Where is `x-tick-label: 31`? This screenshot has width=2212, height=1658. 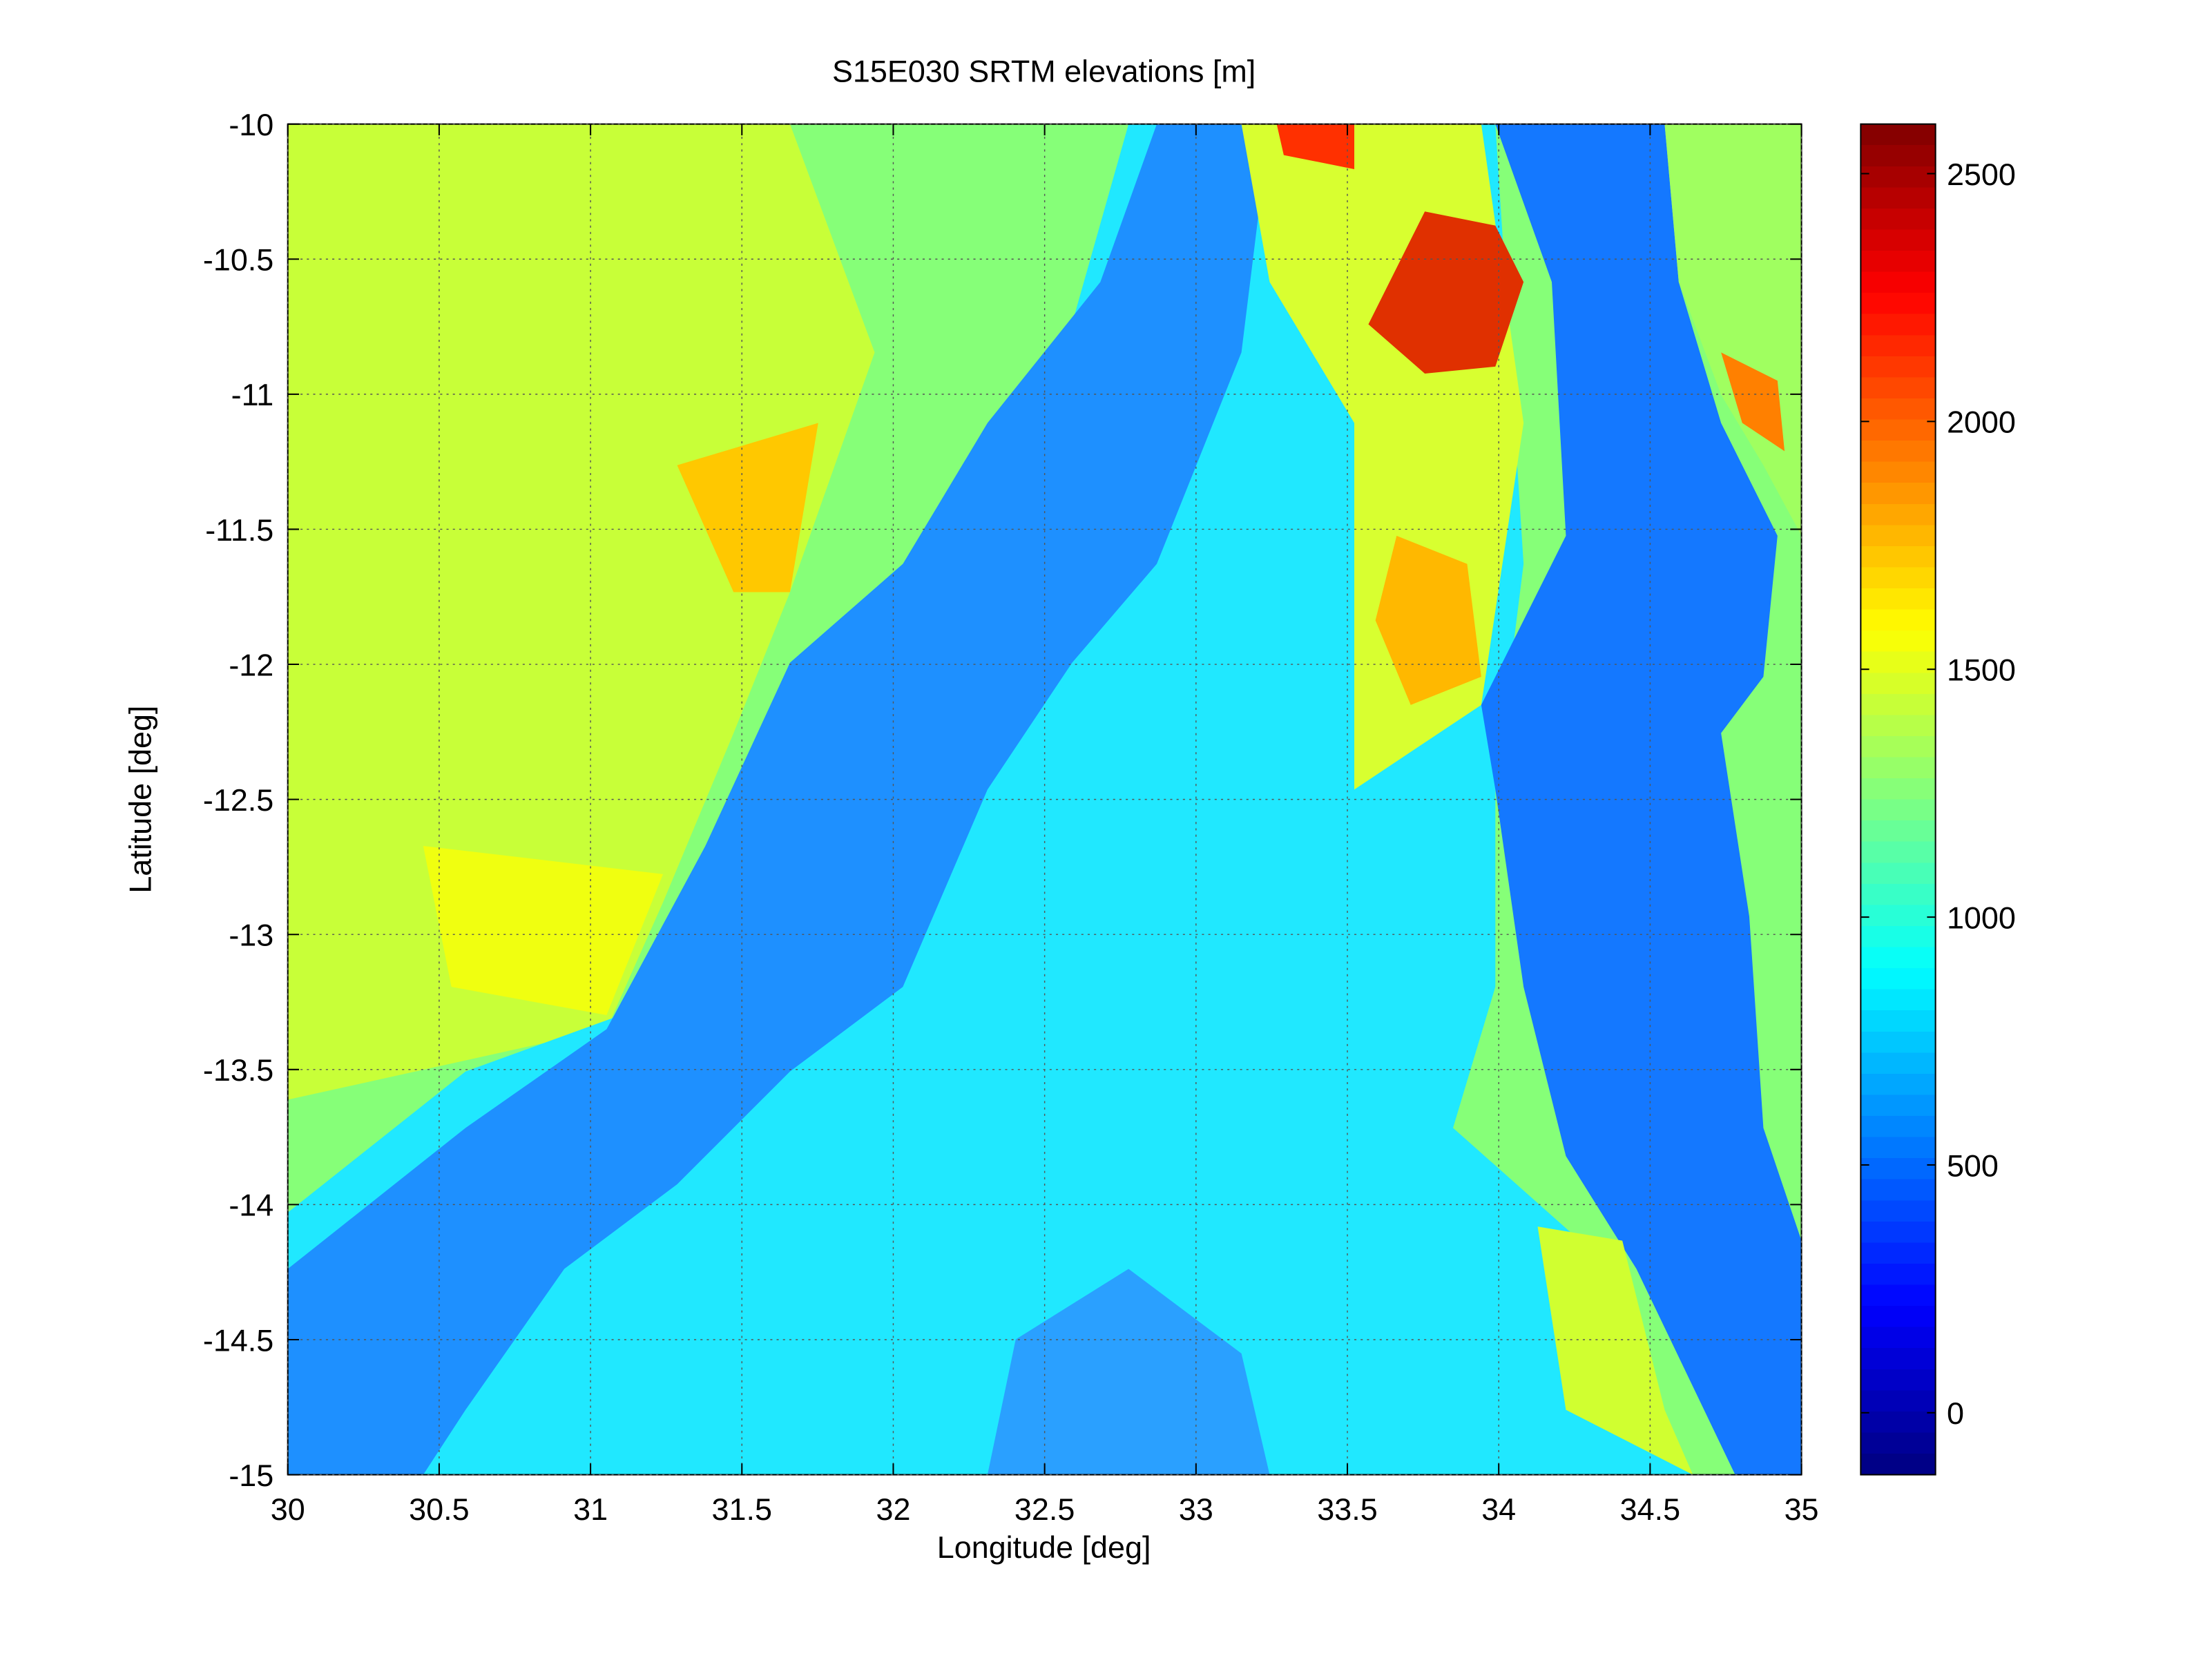
x-tick-label: 31 is located at coordinates (591, 1510).